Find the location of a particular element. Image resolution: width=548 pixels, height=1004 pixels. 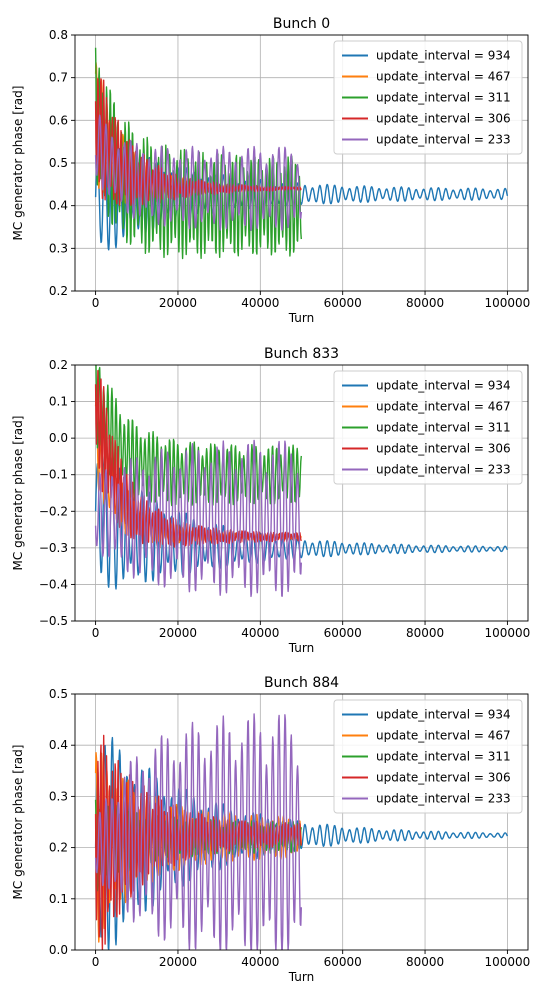

y-tick-label: 0.6 is located at coordinates (58, 120).